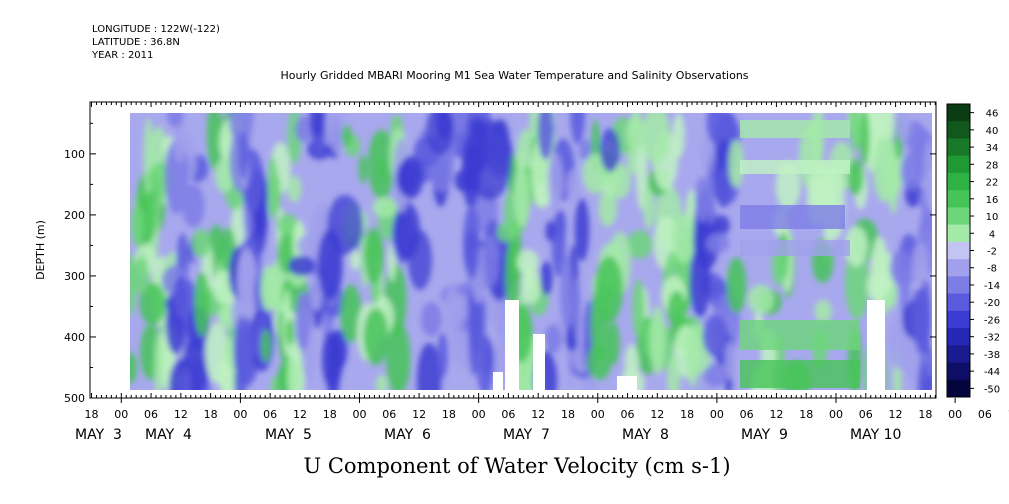  Describe the element at coordinates (168, 435) in the screenshot. I see `x-day-label: MAY 4` at that location.